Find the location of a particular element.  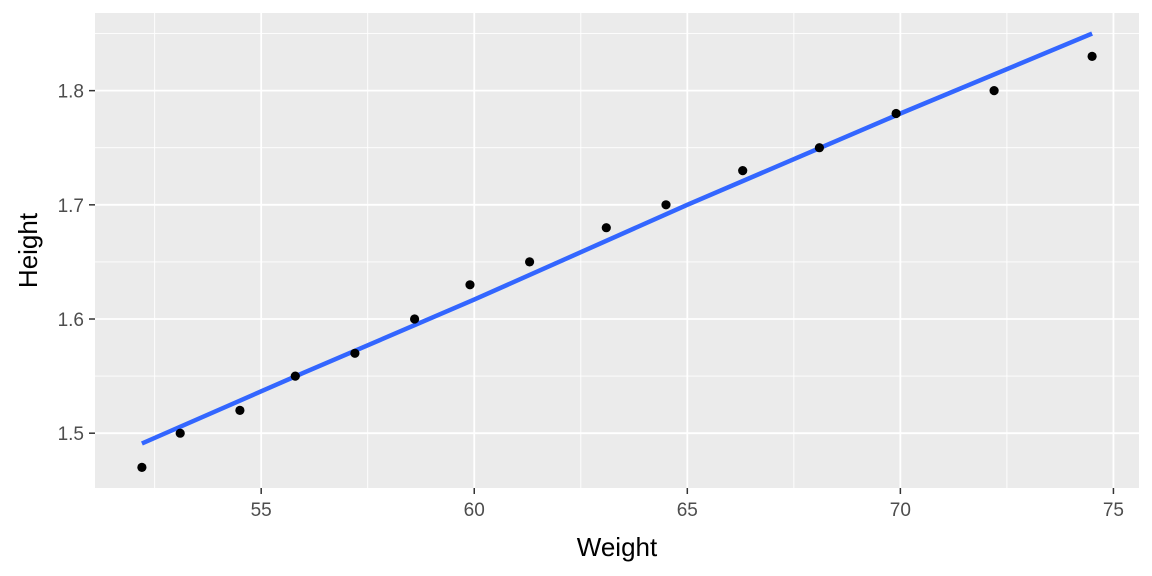

x-tick-label: 60 is located at coordinates (474, 510).